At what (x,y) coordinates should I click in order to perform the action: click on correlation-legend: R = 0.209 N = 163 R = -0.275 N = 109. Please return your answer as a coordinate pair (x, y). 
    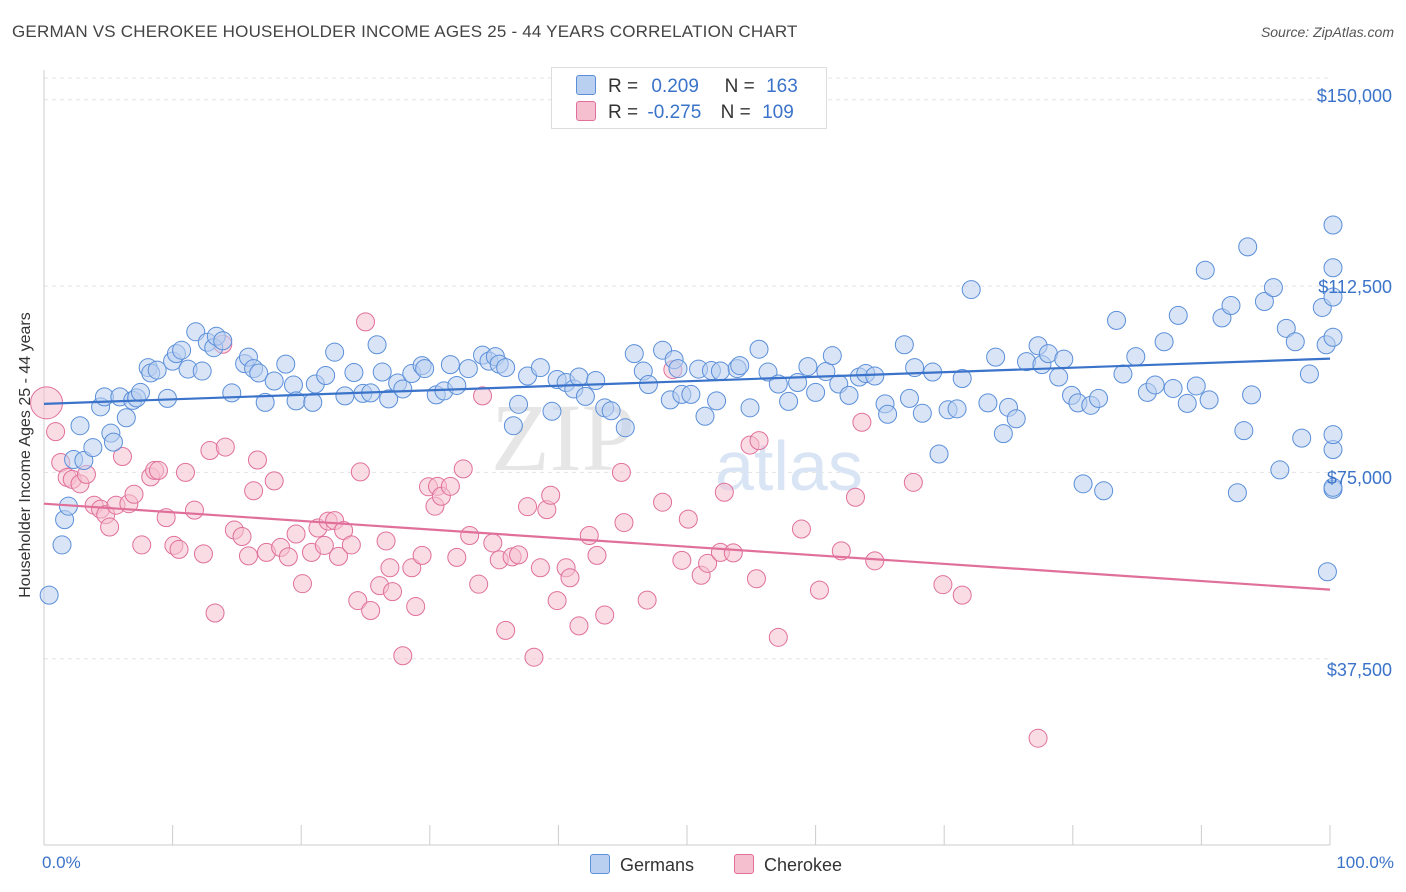
    Looking at the image, I should click on (689, 98).